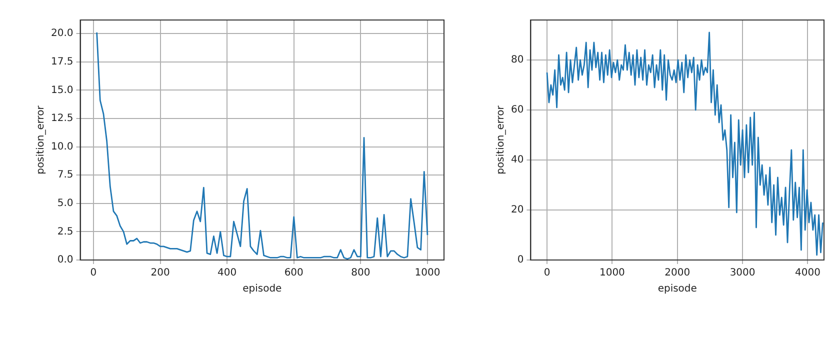  Describe the element at coordinates (517, 110) in the screenshot. I see `y-tick-label: 60` at that location.